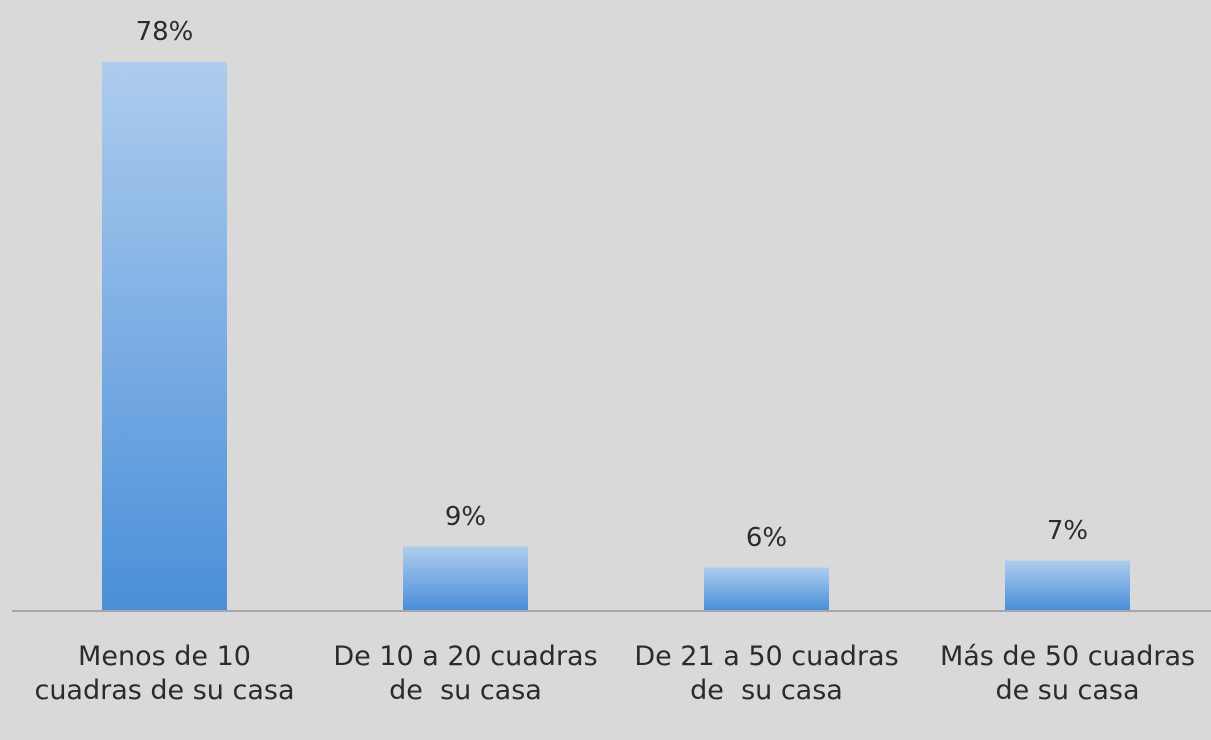 The height and width of the screenshot is (740, 1211). I want to click on value-label: 7%, so click(1067, 531).